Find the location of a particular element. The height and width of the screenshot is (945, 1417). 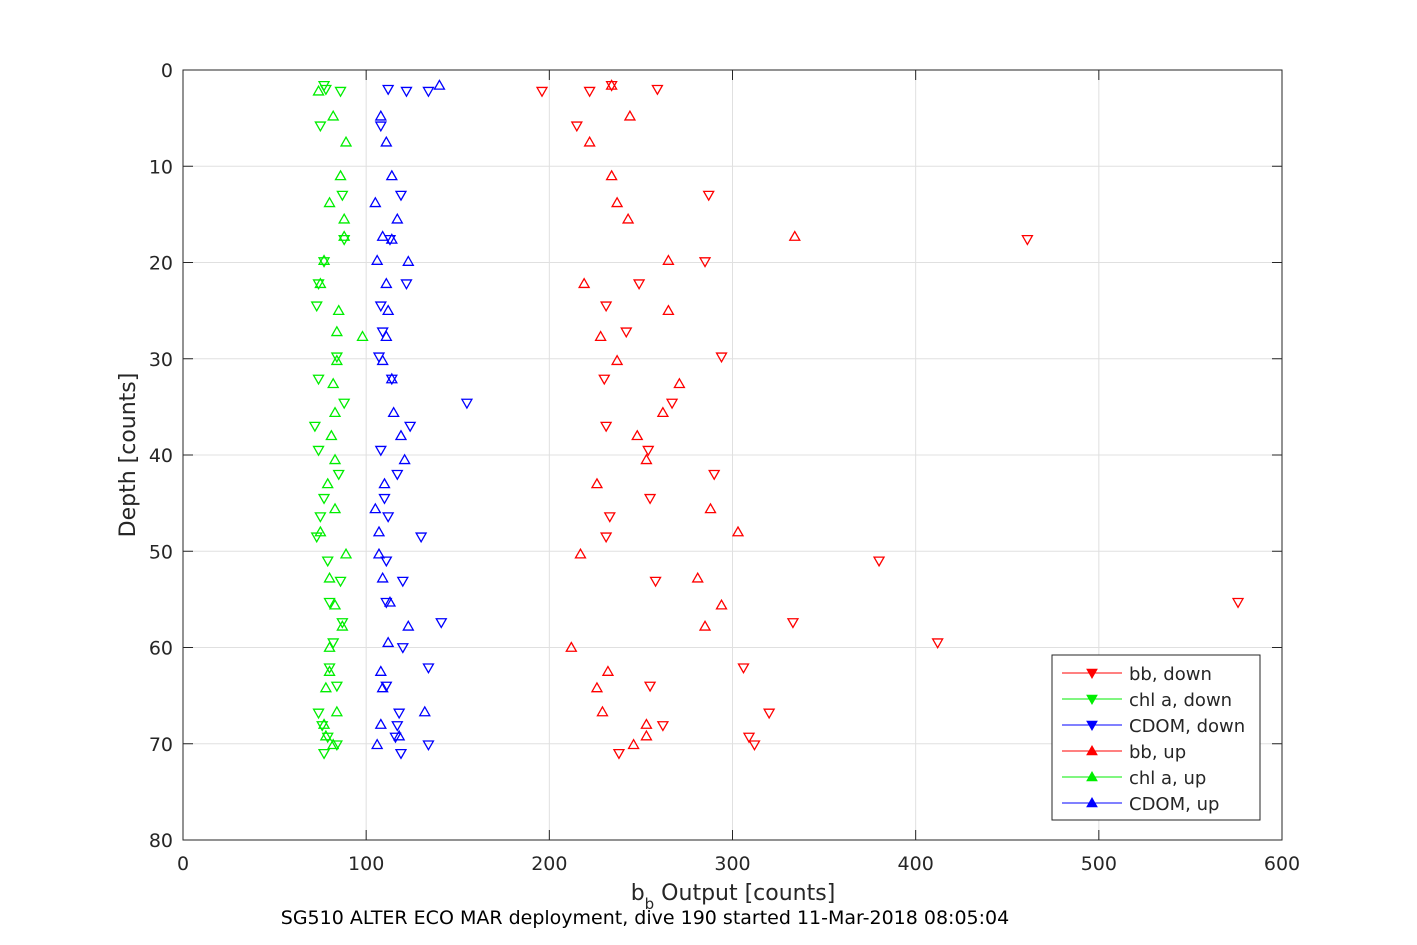

legend-label: chl a, up is located at coordinates (1167, 778).